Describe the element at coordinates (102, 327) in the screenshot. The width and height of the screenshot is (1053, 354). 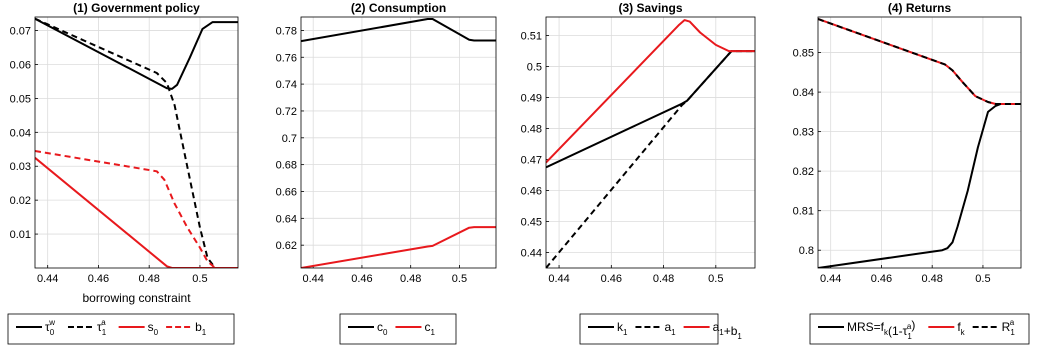
I see `legend-label: τ1a` at that location.